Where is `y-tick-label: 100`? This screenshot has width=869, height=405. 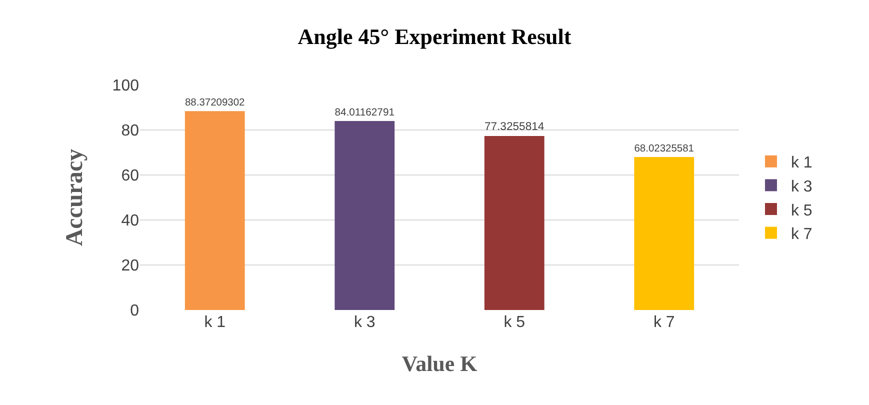
y-tick-label: 100 is located at coordinates (126, 86).